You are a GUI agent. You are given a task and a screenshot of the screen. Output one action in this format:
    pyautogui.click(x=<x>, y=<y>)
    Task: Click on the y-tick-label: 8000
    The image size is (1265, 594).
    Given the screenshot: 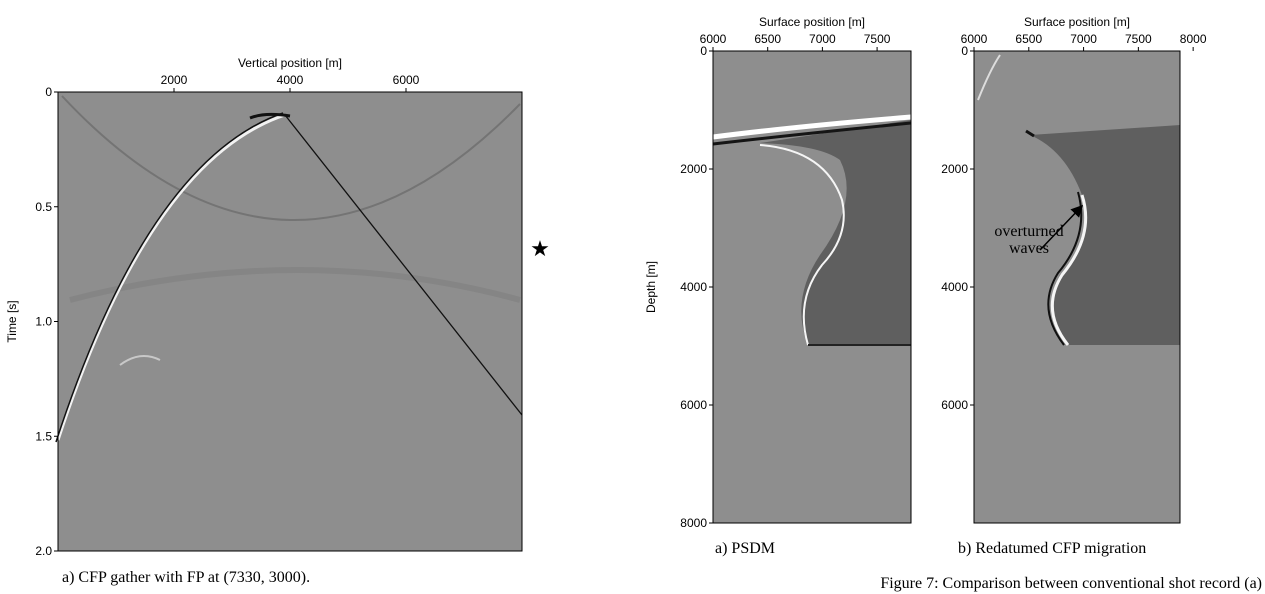 What is the action you would take?
    pyautogui.click(x=693, y=523)
    